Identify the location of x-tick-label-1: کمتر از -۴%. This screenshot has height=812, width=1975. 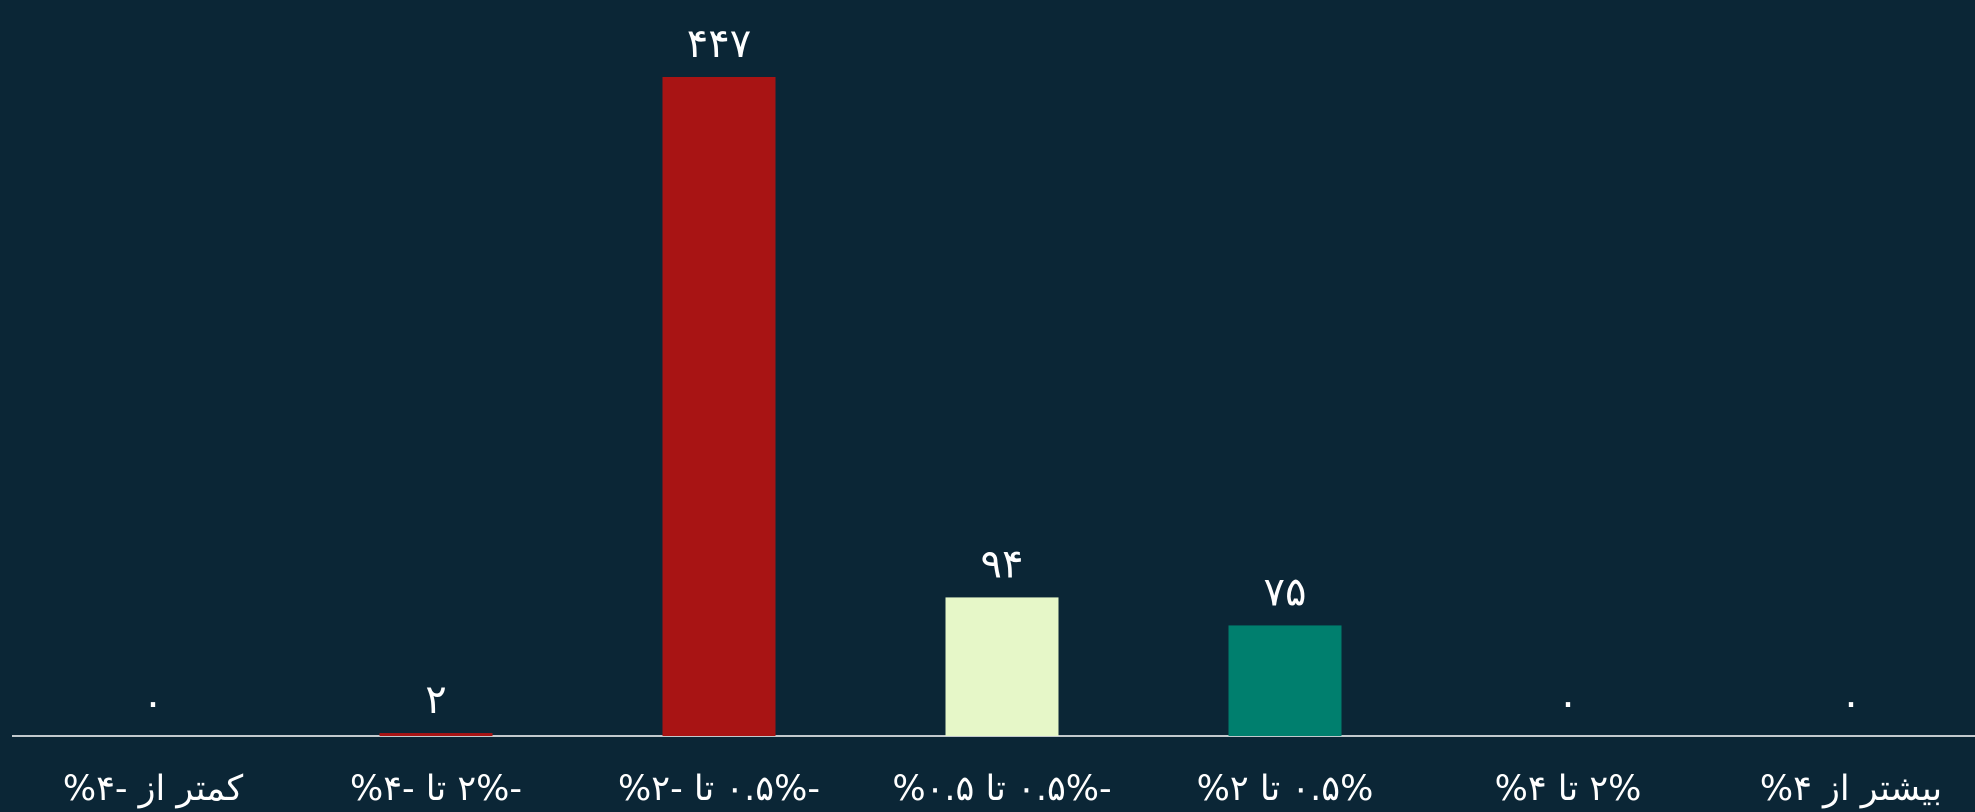
(153, 789).